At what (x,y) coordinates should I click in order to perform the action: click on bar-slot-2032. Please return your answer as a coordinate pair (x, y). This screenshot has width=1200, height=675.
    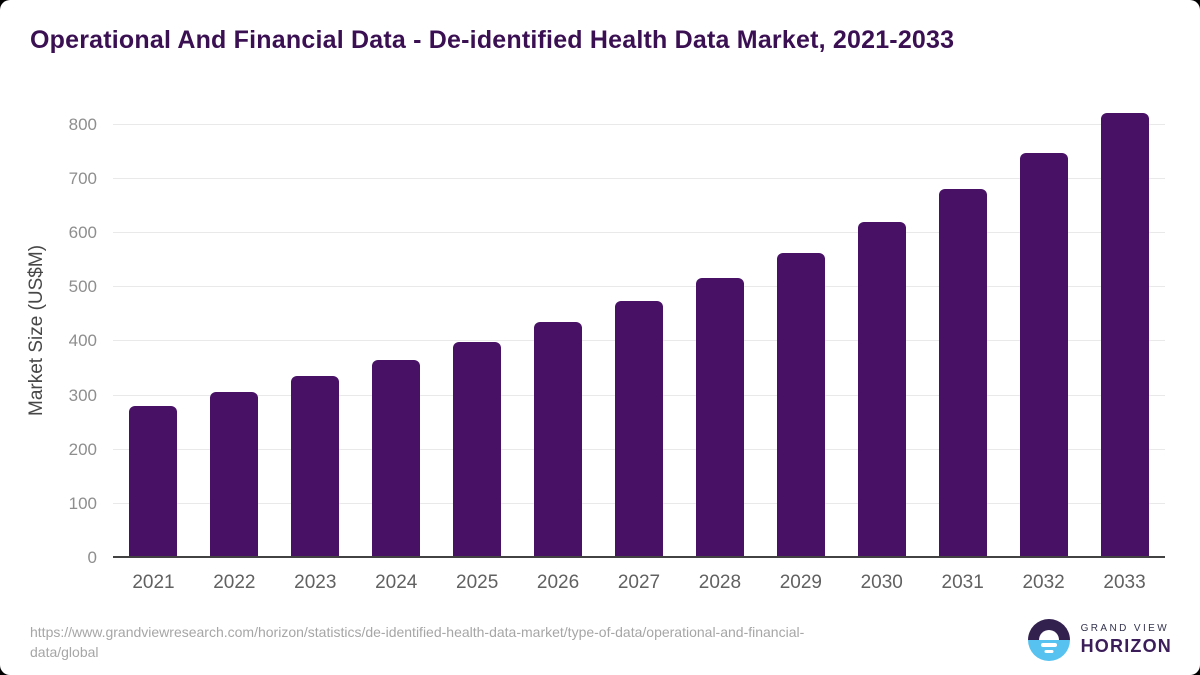
    Looking at the image, I should click on (1043, 330).